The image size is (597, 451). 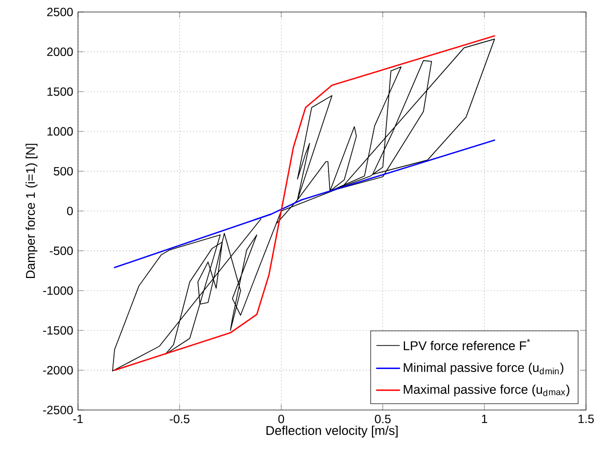 What do you see at coordinates (58, 290) in the screenshot?
I see `y-tick-label: -1000` at bounding box center [58, 290].